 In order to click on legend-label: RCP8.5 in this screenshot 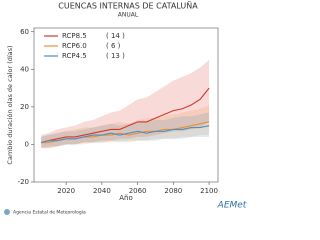, I will do `click(74, 36)`.